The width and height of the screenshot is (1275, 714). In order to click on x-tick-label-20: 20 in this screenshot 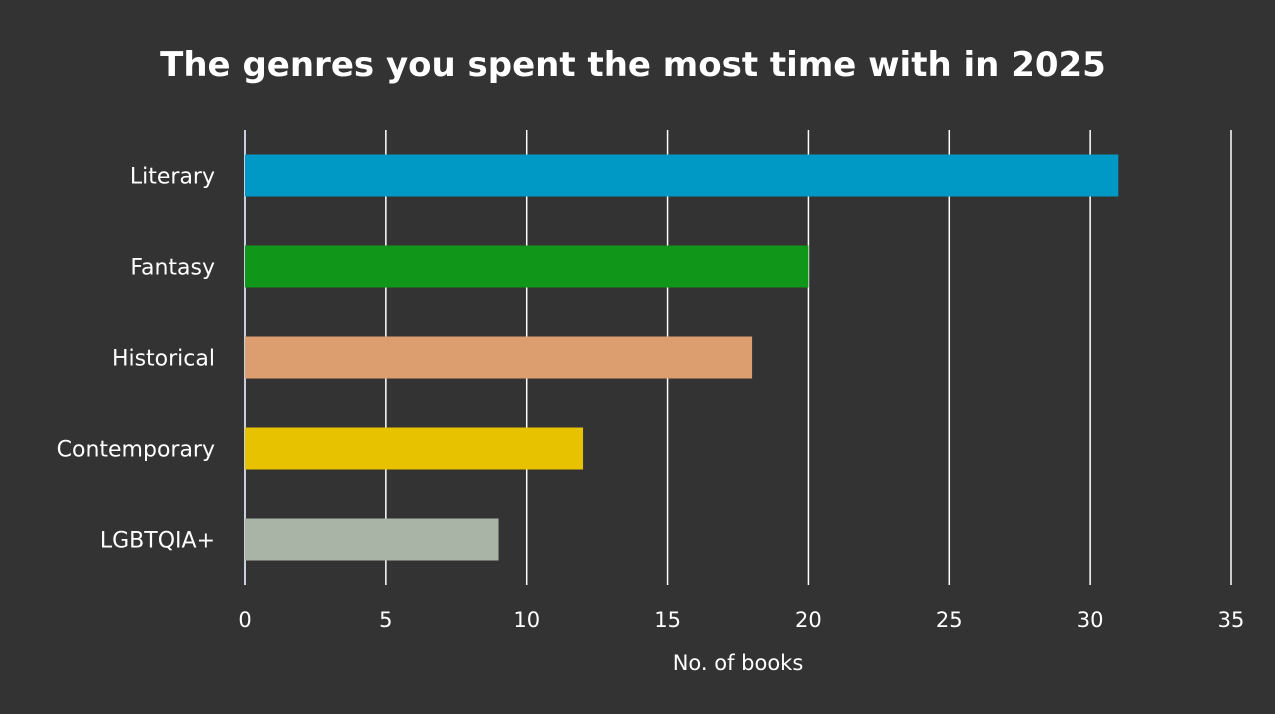, I will do `click(808, 620)`.